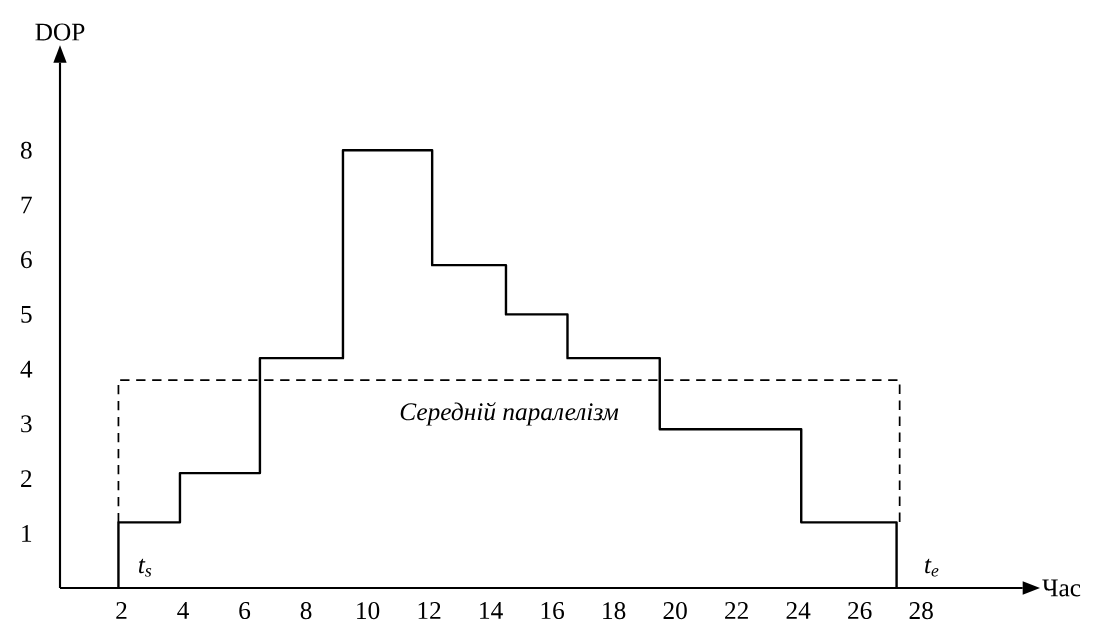 This screenshot has width=1106, height=629. I want to click on y-tick-label: 4, so click(26, 369).